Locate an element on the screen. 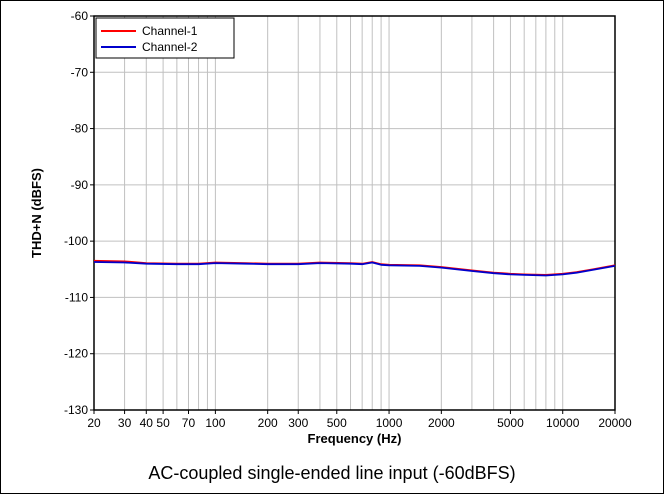  legend-box is located at coordinates (165, 38).